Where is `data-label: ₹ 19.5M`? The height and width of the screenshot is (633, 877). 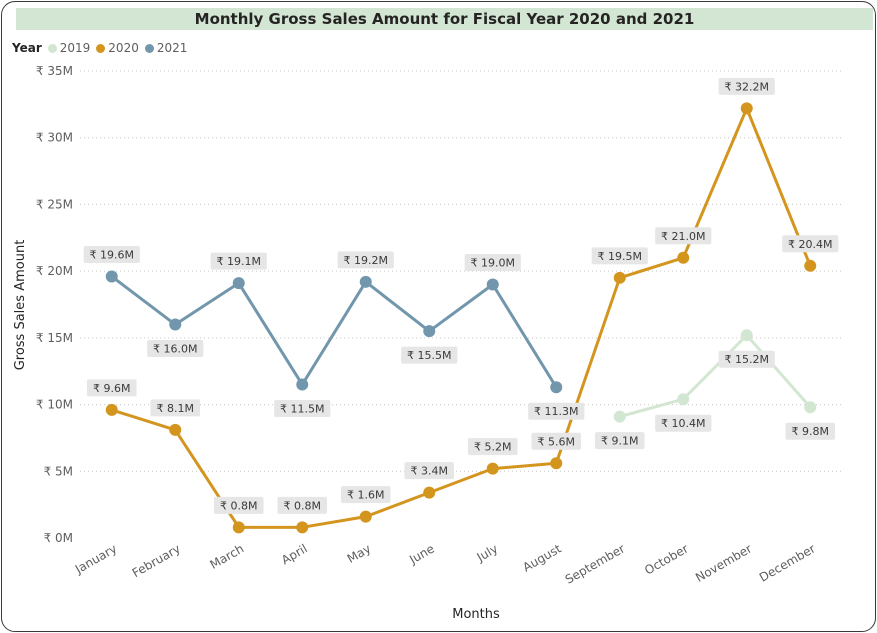 data-label: ₹ 19.5M is located at coordinates (620, 256).